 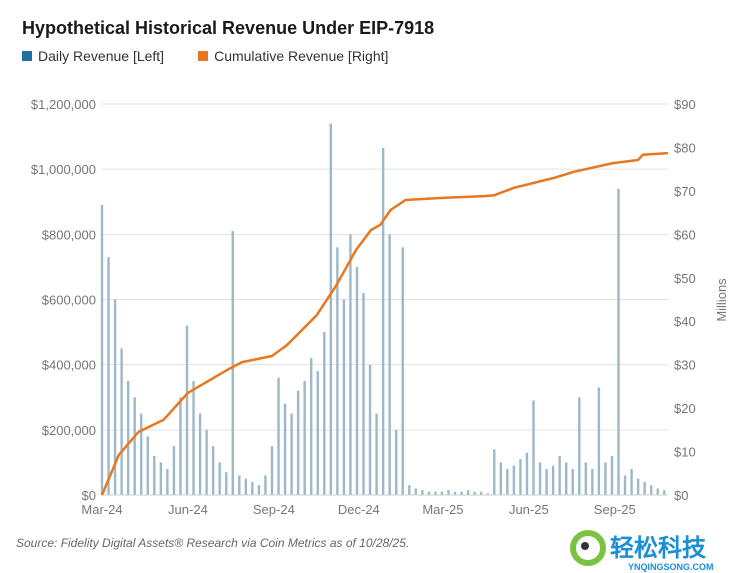 I want to click on x-tick-label: Jun-25, so click(x=529, y=509).